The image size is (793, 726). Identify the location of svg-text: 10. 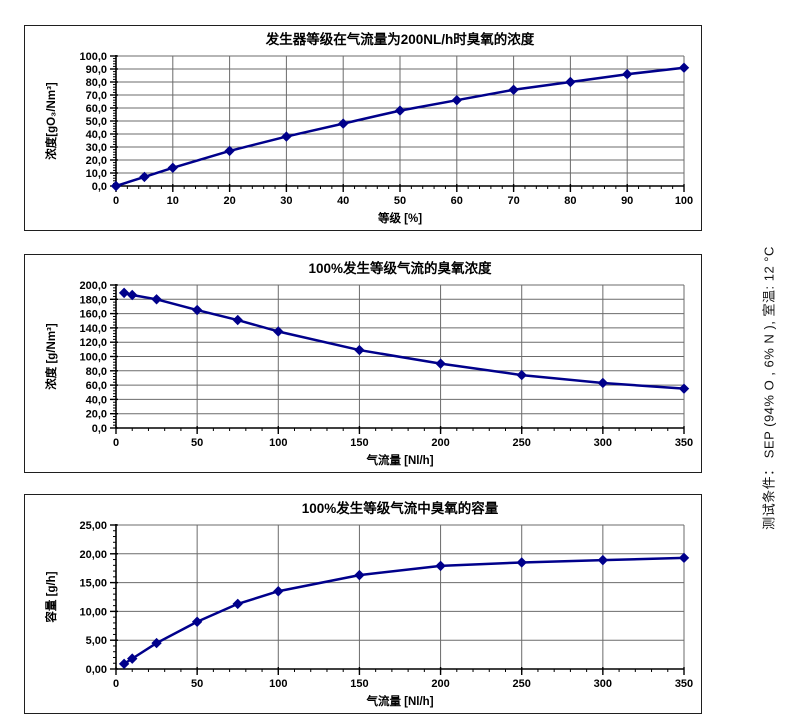
(173, 201).